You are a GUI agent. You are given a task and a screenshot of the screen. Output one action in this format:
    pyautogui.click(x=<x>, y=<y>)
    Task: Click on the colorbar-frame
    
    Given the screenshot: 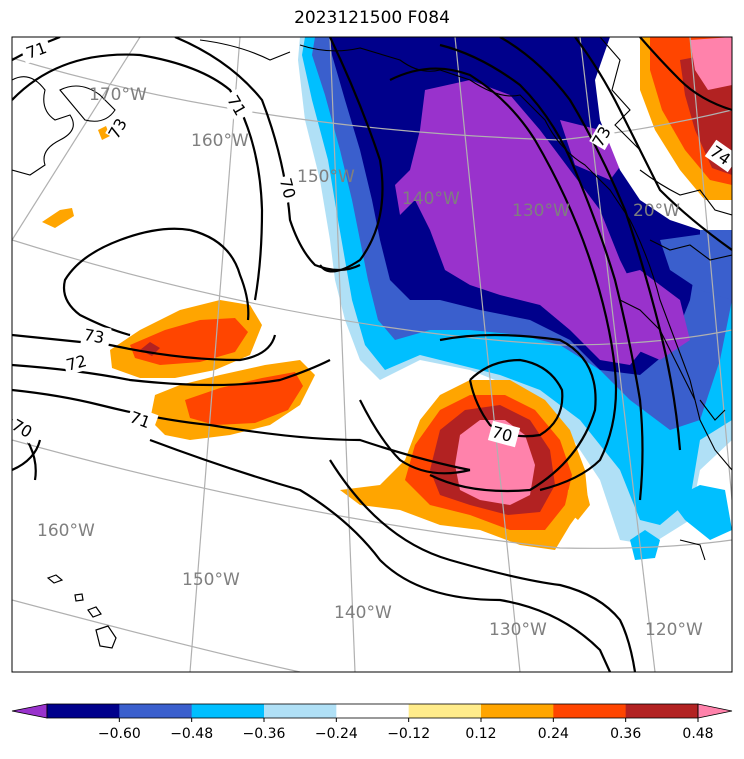 What is the action you would take?
    pyautogui.click(x=372, y=711)
    